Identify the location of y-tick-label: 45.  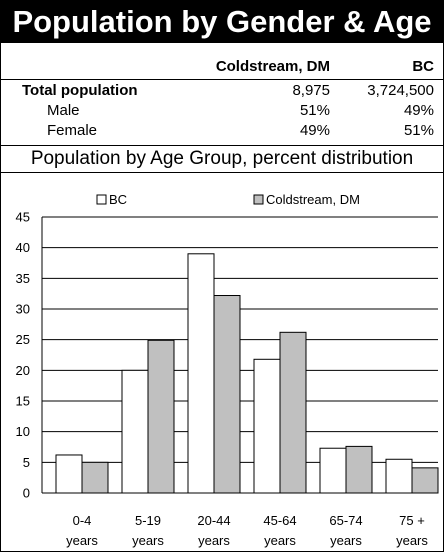
(23, 217).